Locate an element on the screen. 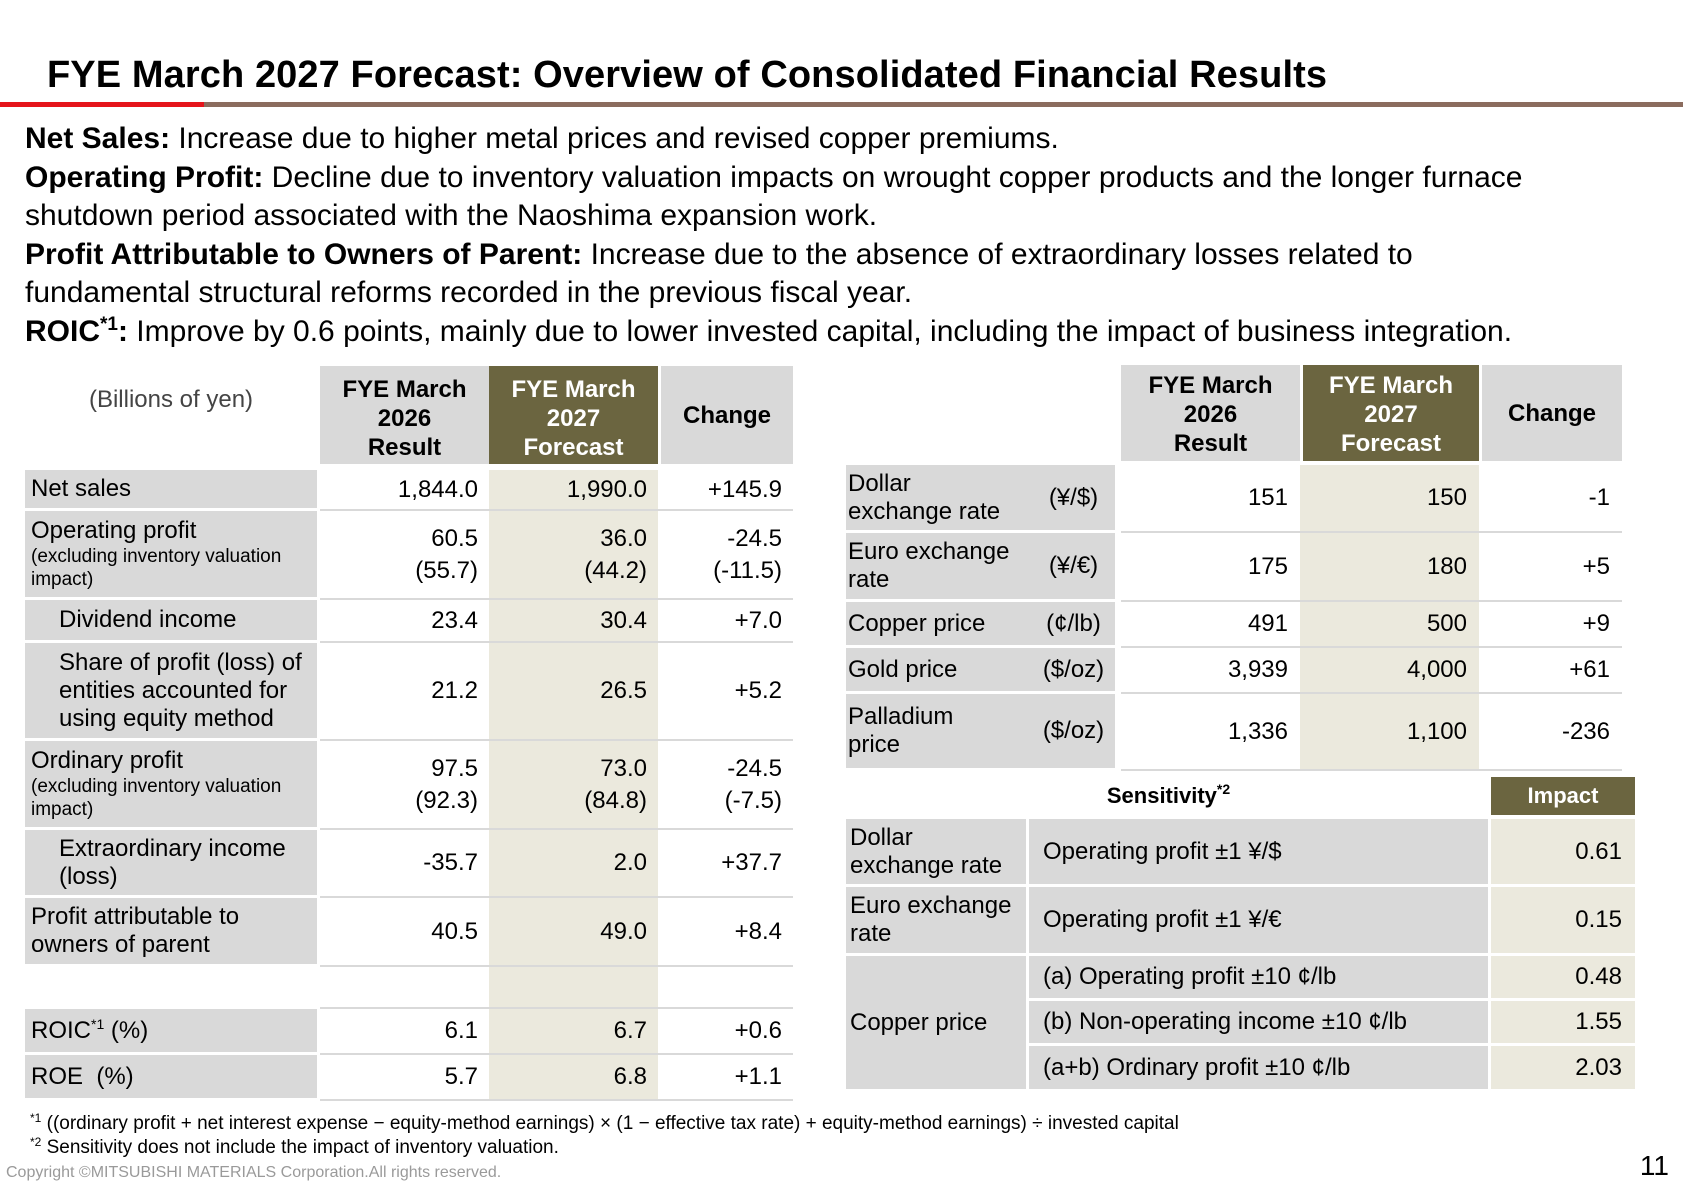  row-label-extraordinary: Extraordinary income (loss) is located at coordinates (171, 864).